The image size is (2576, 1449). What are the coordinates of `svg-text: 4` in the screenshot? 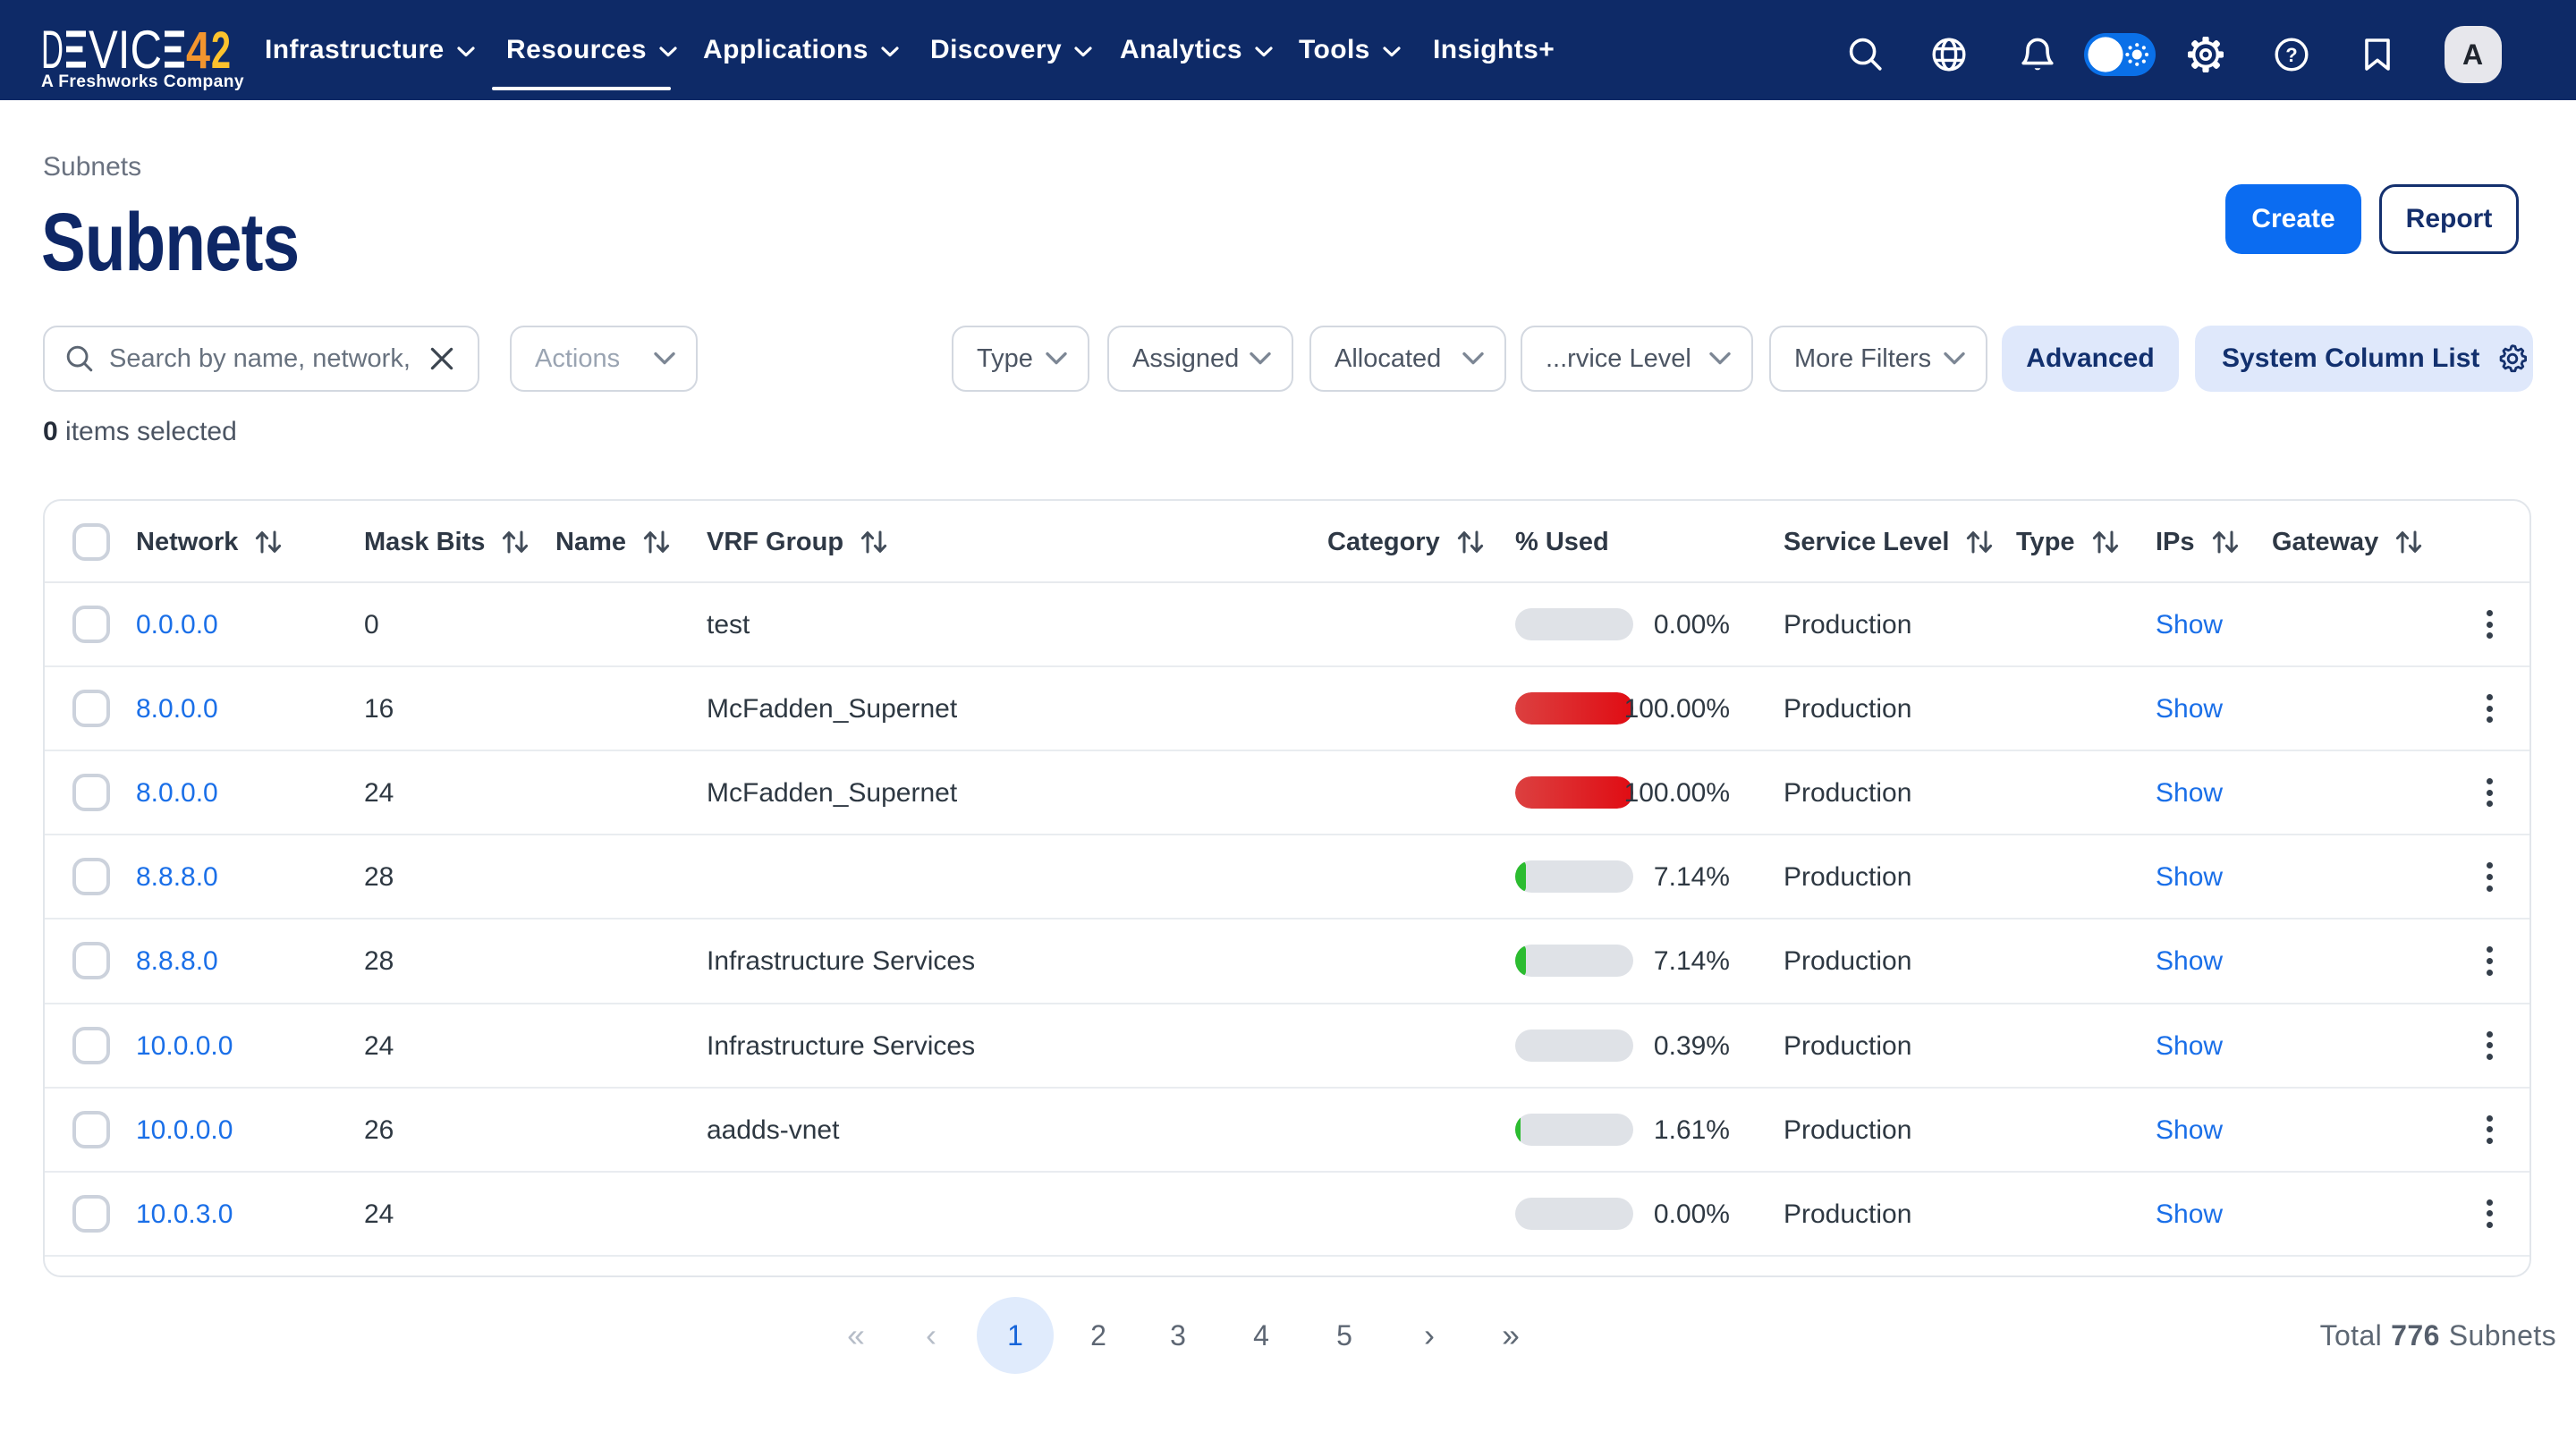 It's located at (198, 50).